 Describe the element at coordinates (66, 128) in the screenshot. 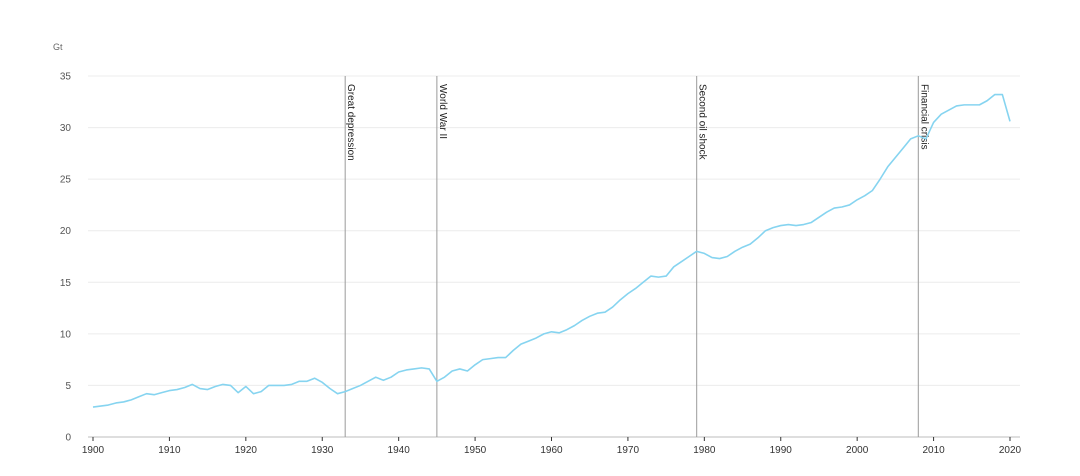

I see `y-tick-label-30: 30` at that location.